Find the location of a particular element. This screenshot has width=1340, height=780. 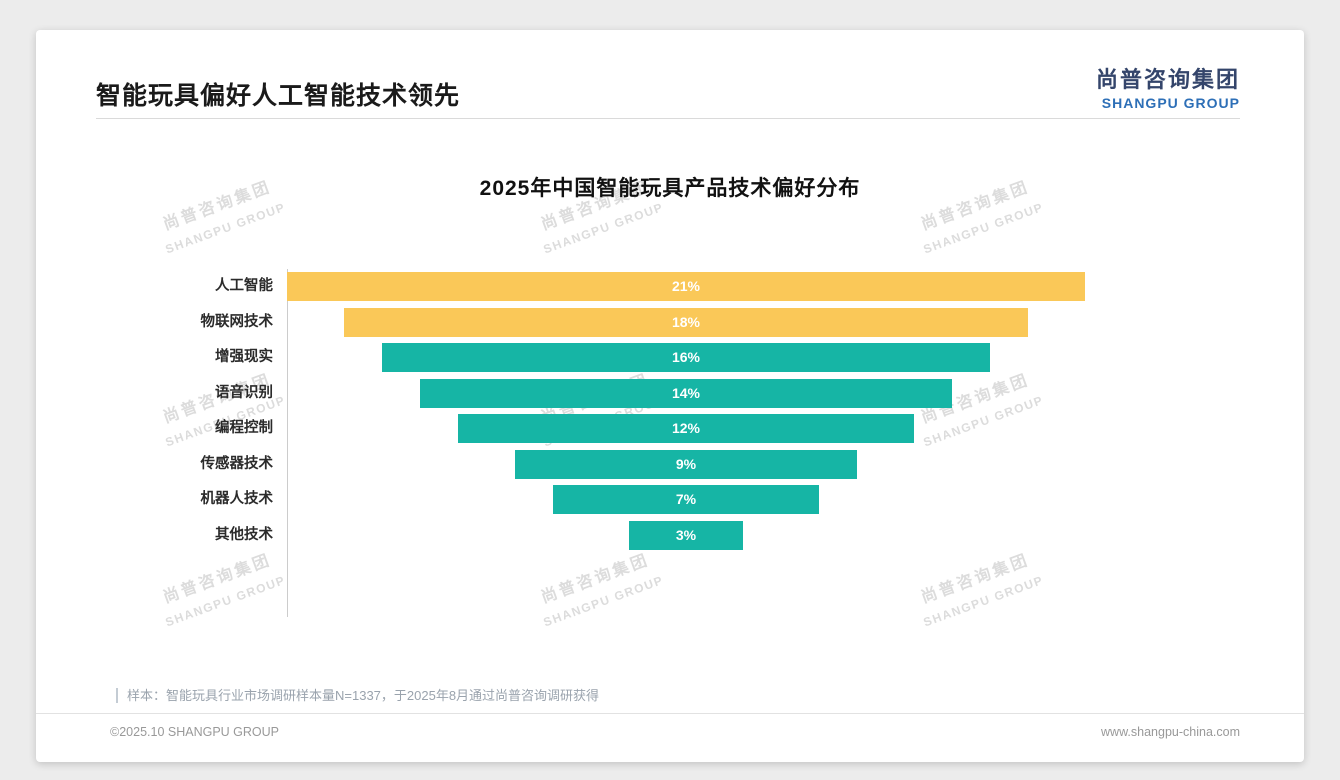

chart-row: 物联网技术 18% is located at coordinates (670, 322).